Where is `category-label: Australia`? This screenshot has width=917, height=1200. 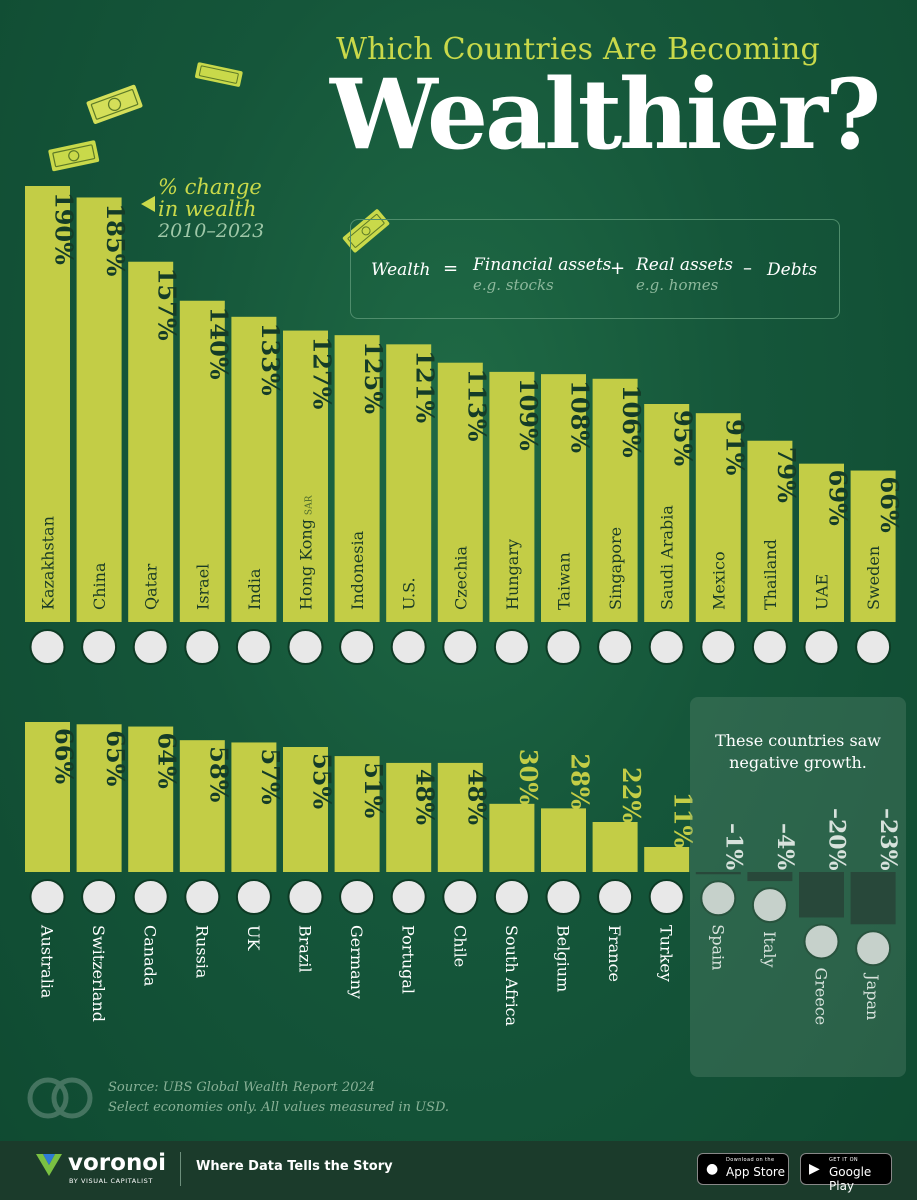
category-label: Australia is located at coordinates (47, 961).